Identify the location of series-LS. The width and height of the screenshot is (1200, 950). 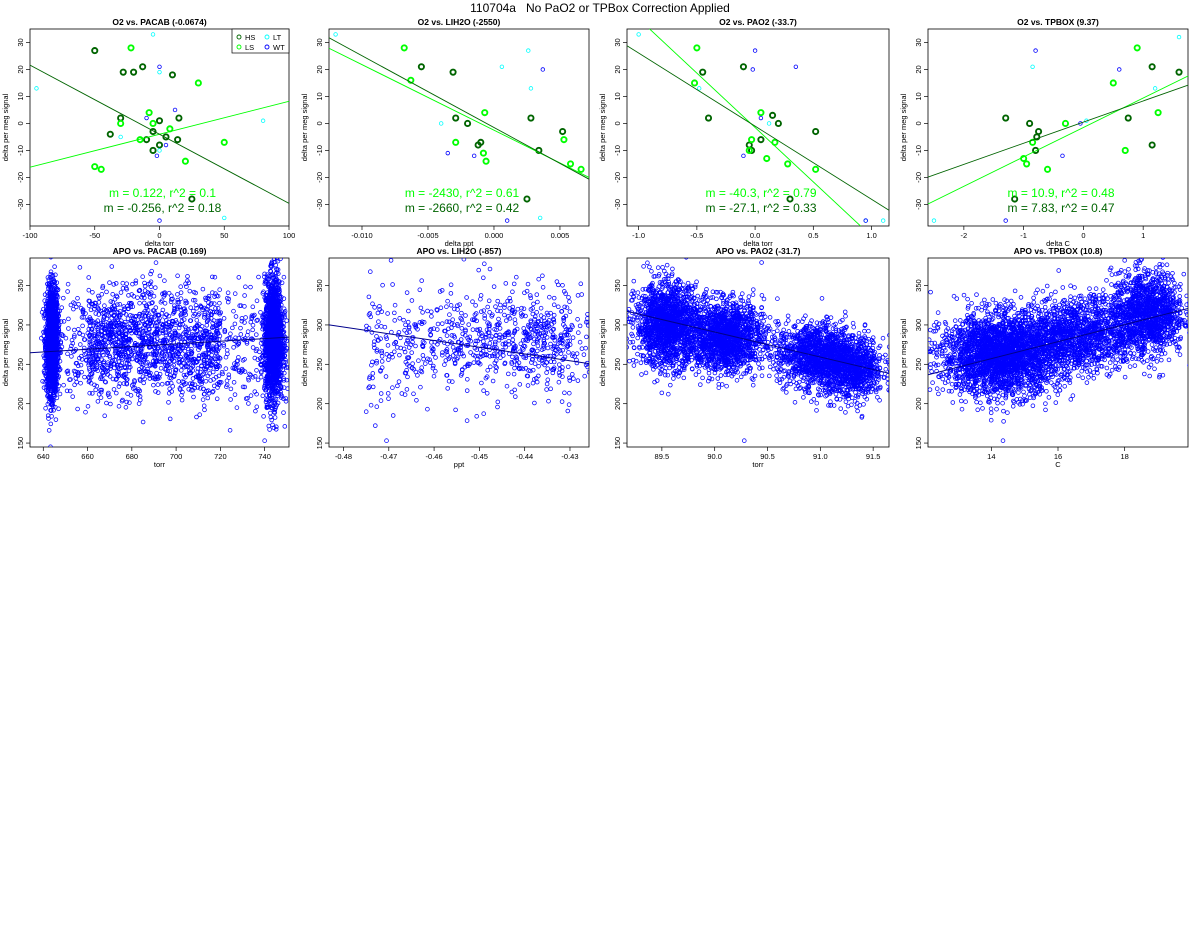
(1091, 108).